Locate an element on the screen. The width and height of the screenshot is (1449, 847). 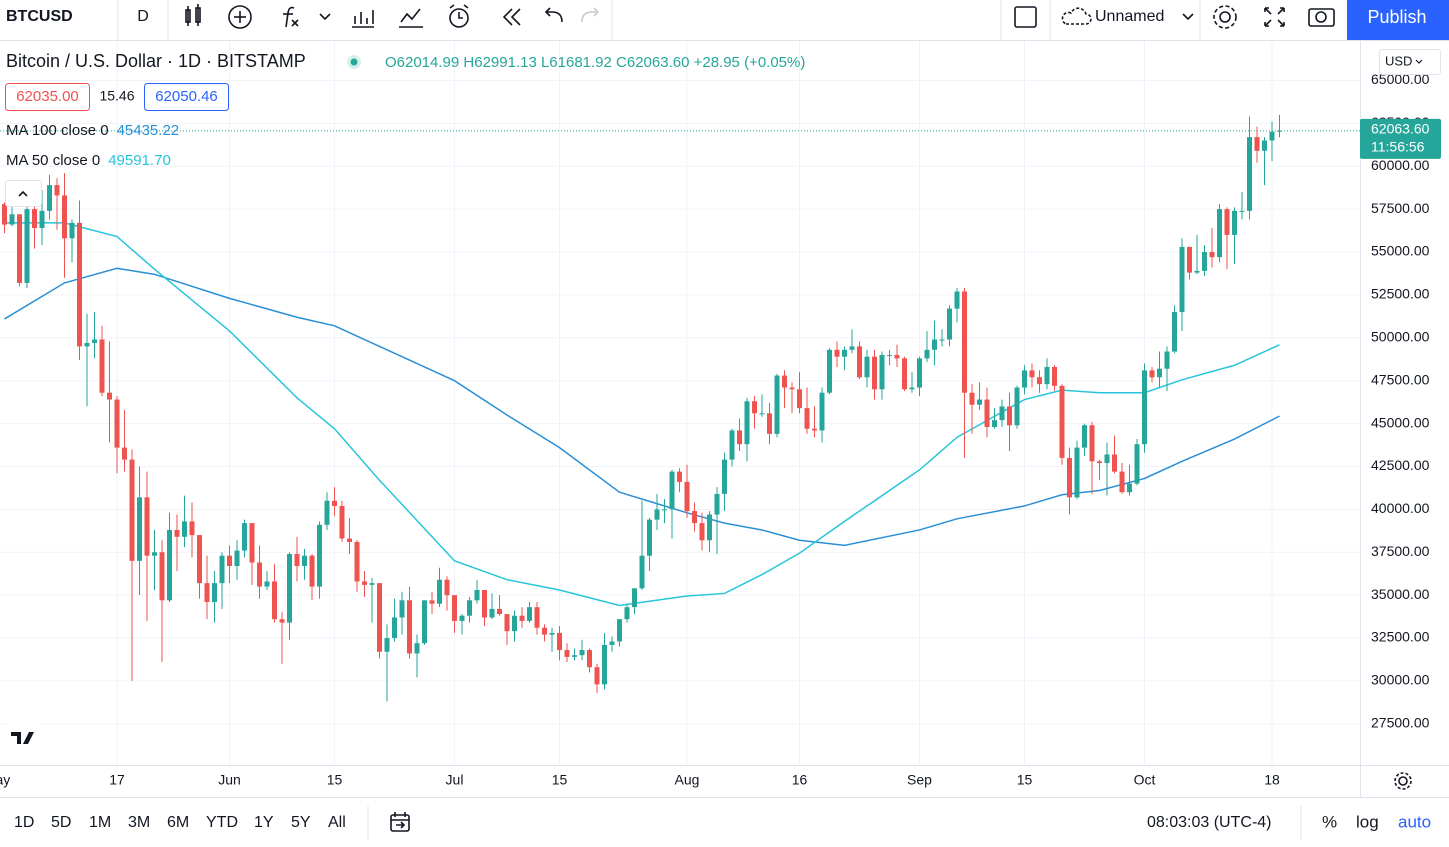
top-toolbar: BTCUSD D Unnamed Publish is located at coordinates (724, 20).